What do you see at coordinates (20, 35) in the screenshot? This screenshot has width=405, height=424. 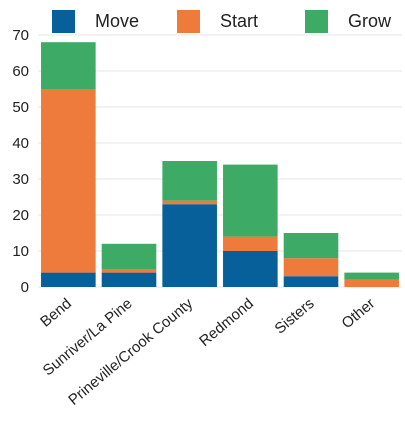 I see `y-tick-label: 70` at bounding box center [20, 35].